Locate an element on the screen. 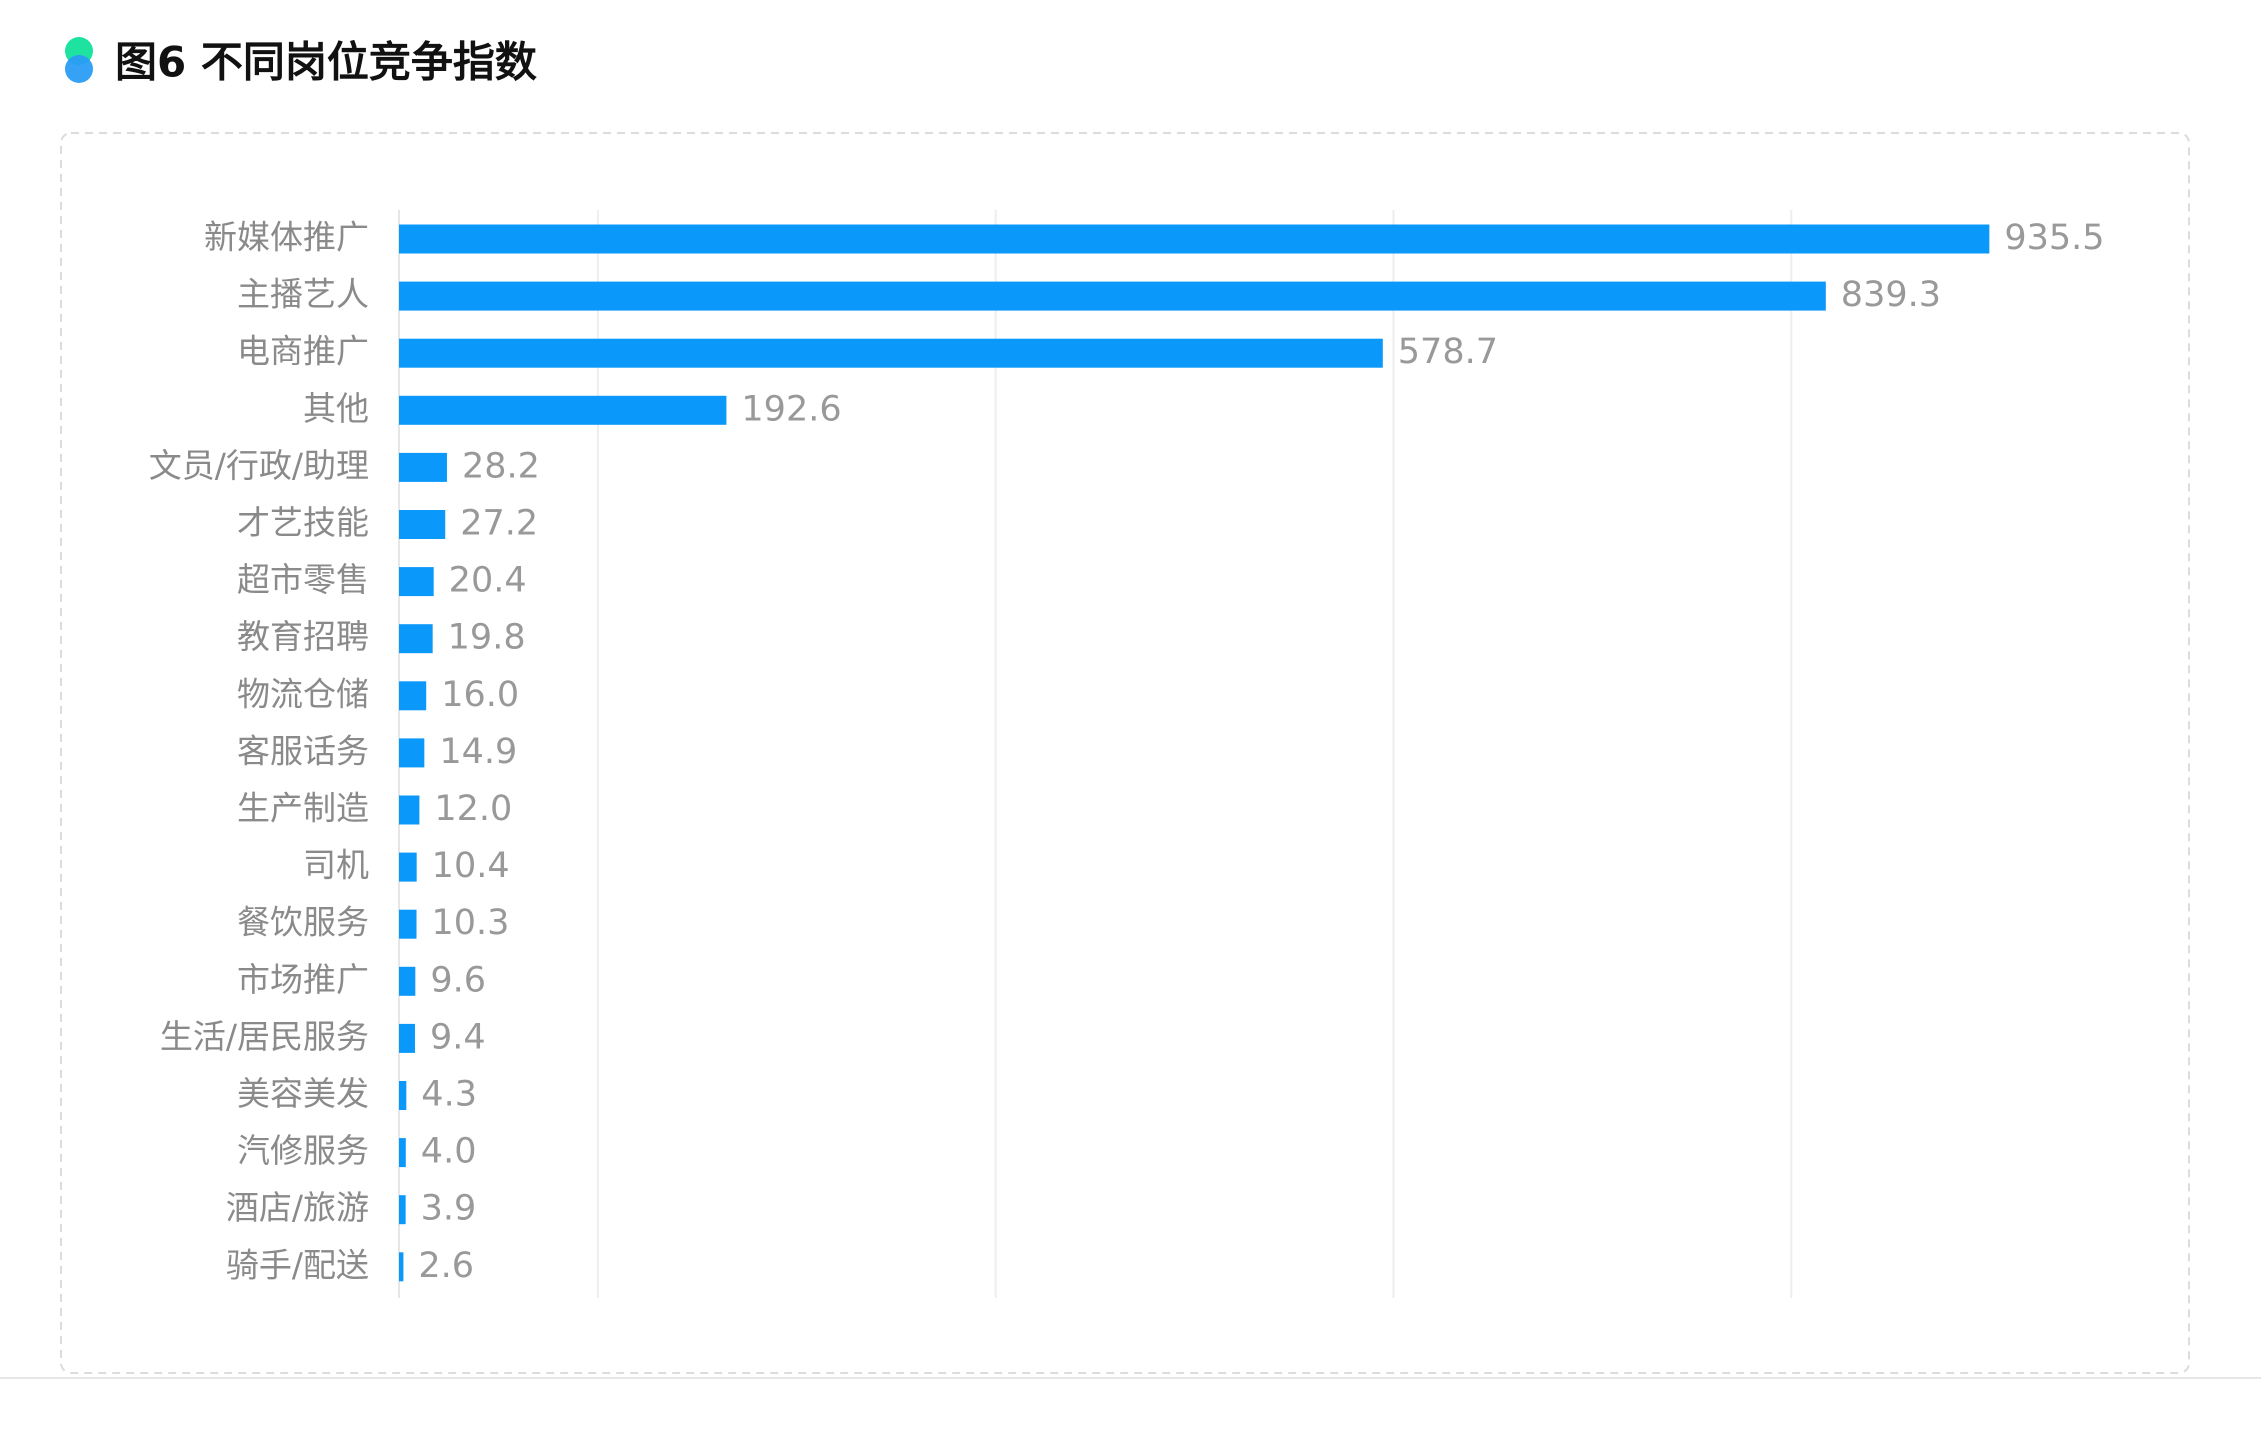  y-tick-label: 客服话务 is located at coordinates (303, 750).